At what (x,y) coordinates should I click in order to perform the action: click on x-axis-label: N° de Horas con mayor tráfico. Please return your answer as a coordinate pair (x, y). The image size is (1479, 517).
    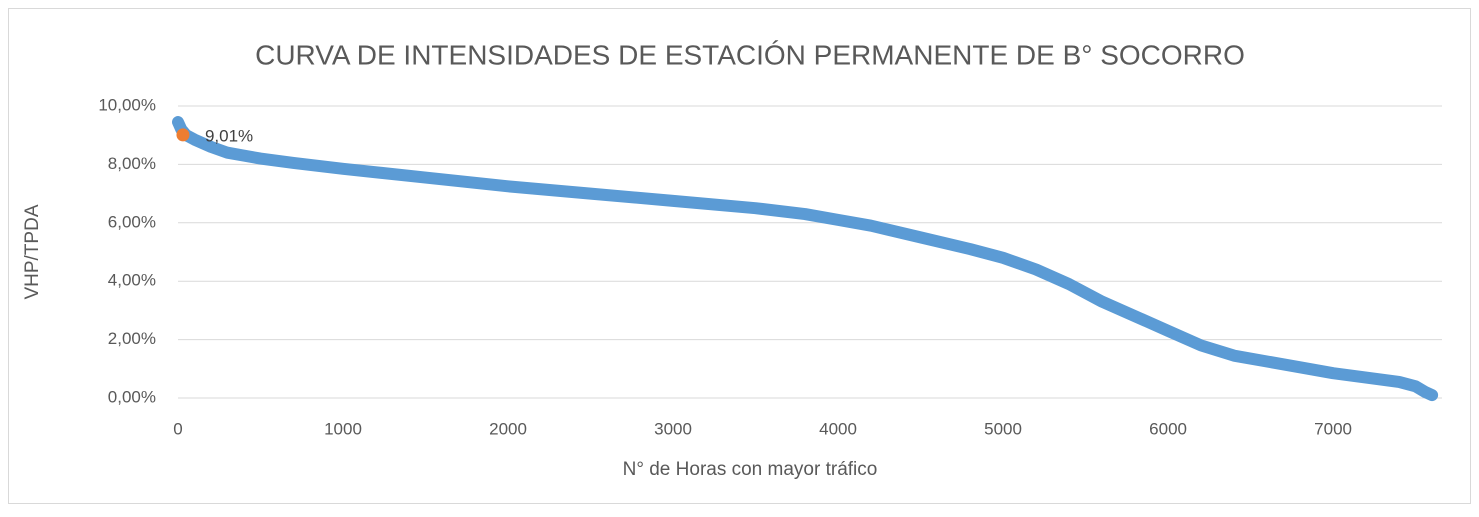
    Looking at the image, I should click on (750, 469).